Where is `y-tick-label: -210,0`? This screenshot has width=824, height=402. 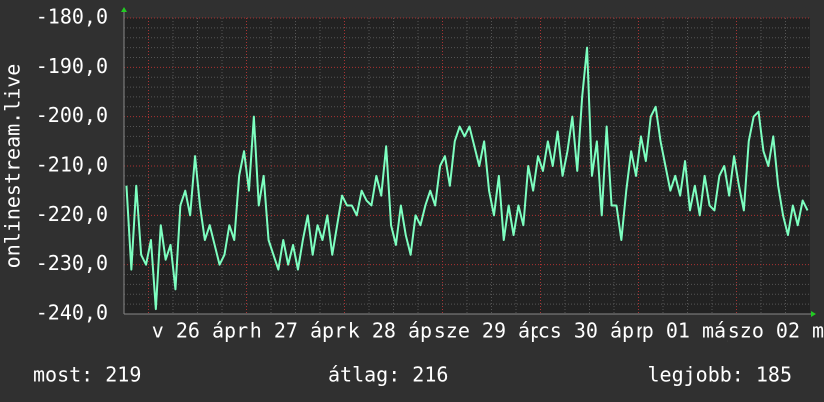 y-tick-label: -210,0 is located at coordinates (72, 165).